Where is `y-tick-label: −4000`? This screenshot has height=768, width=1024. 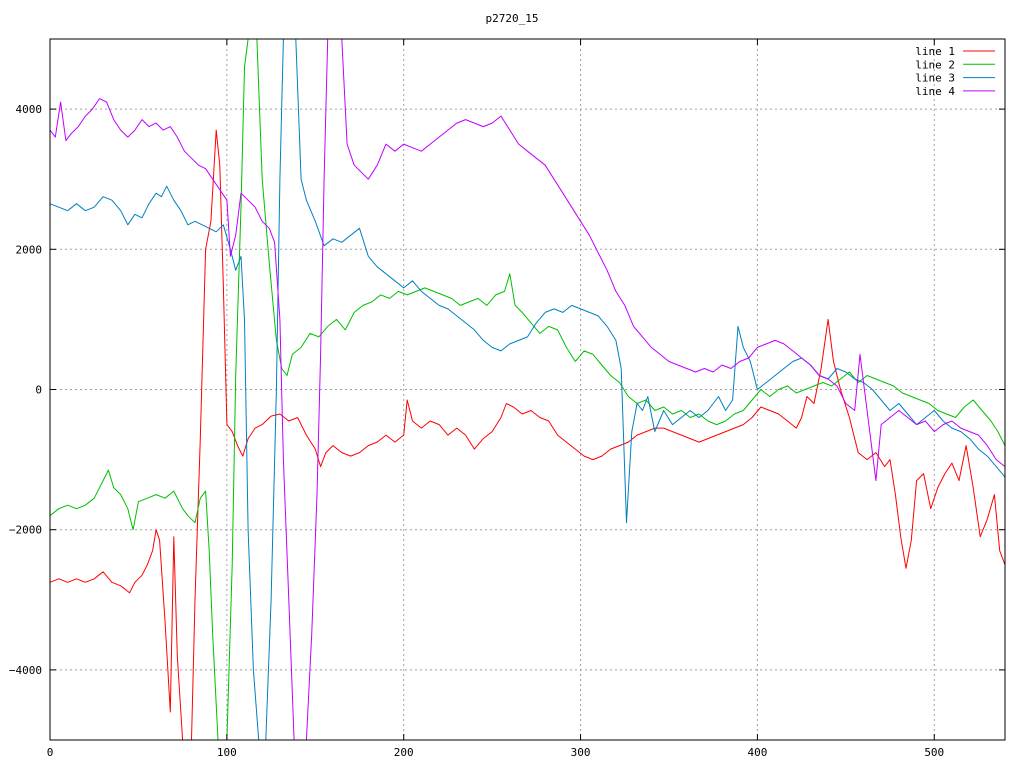
y-tick-label: −4000 is located at coordinates (25, 670).